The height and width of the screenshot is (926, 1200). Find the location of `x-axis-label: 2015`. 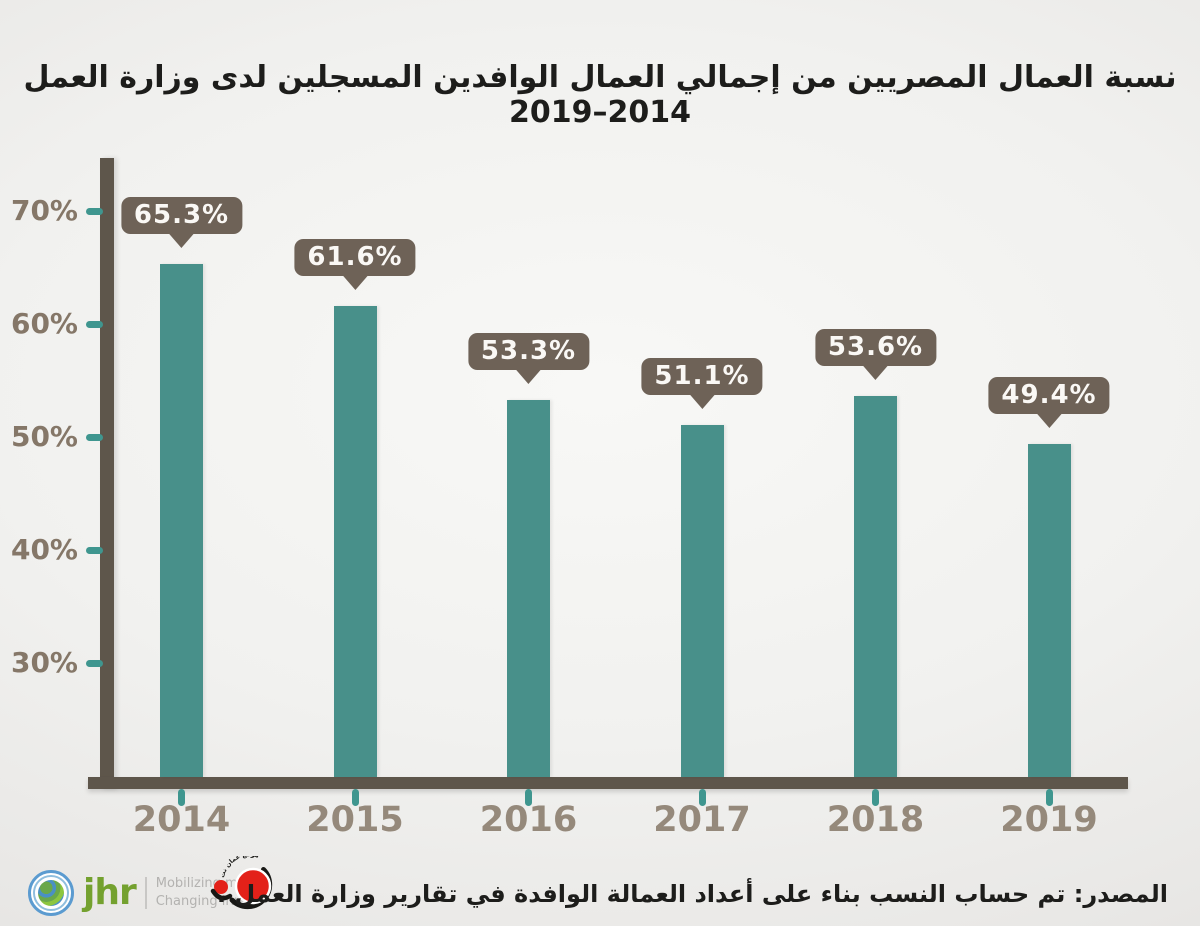

x-axis-label: 2015 is located at coordinates (355, 820).